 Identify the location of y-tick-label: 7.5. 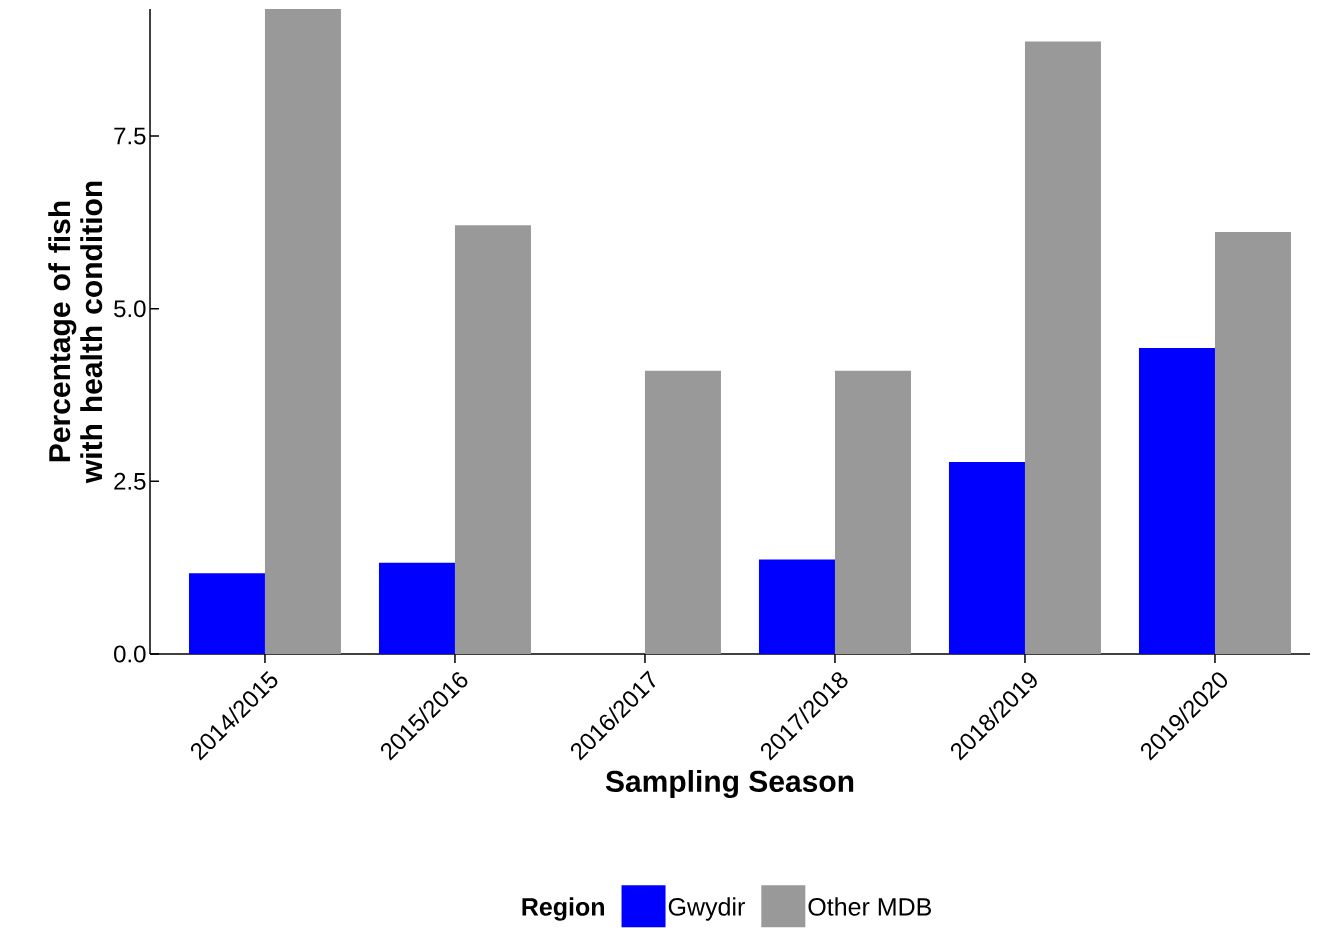
(130, 136).